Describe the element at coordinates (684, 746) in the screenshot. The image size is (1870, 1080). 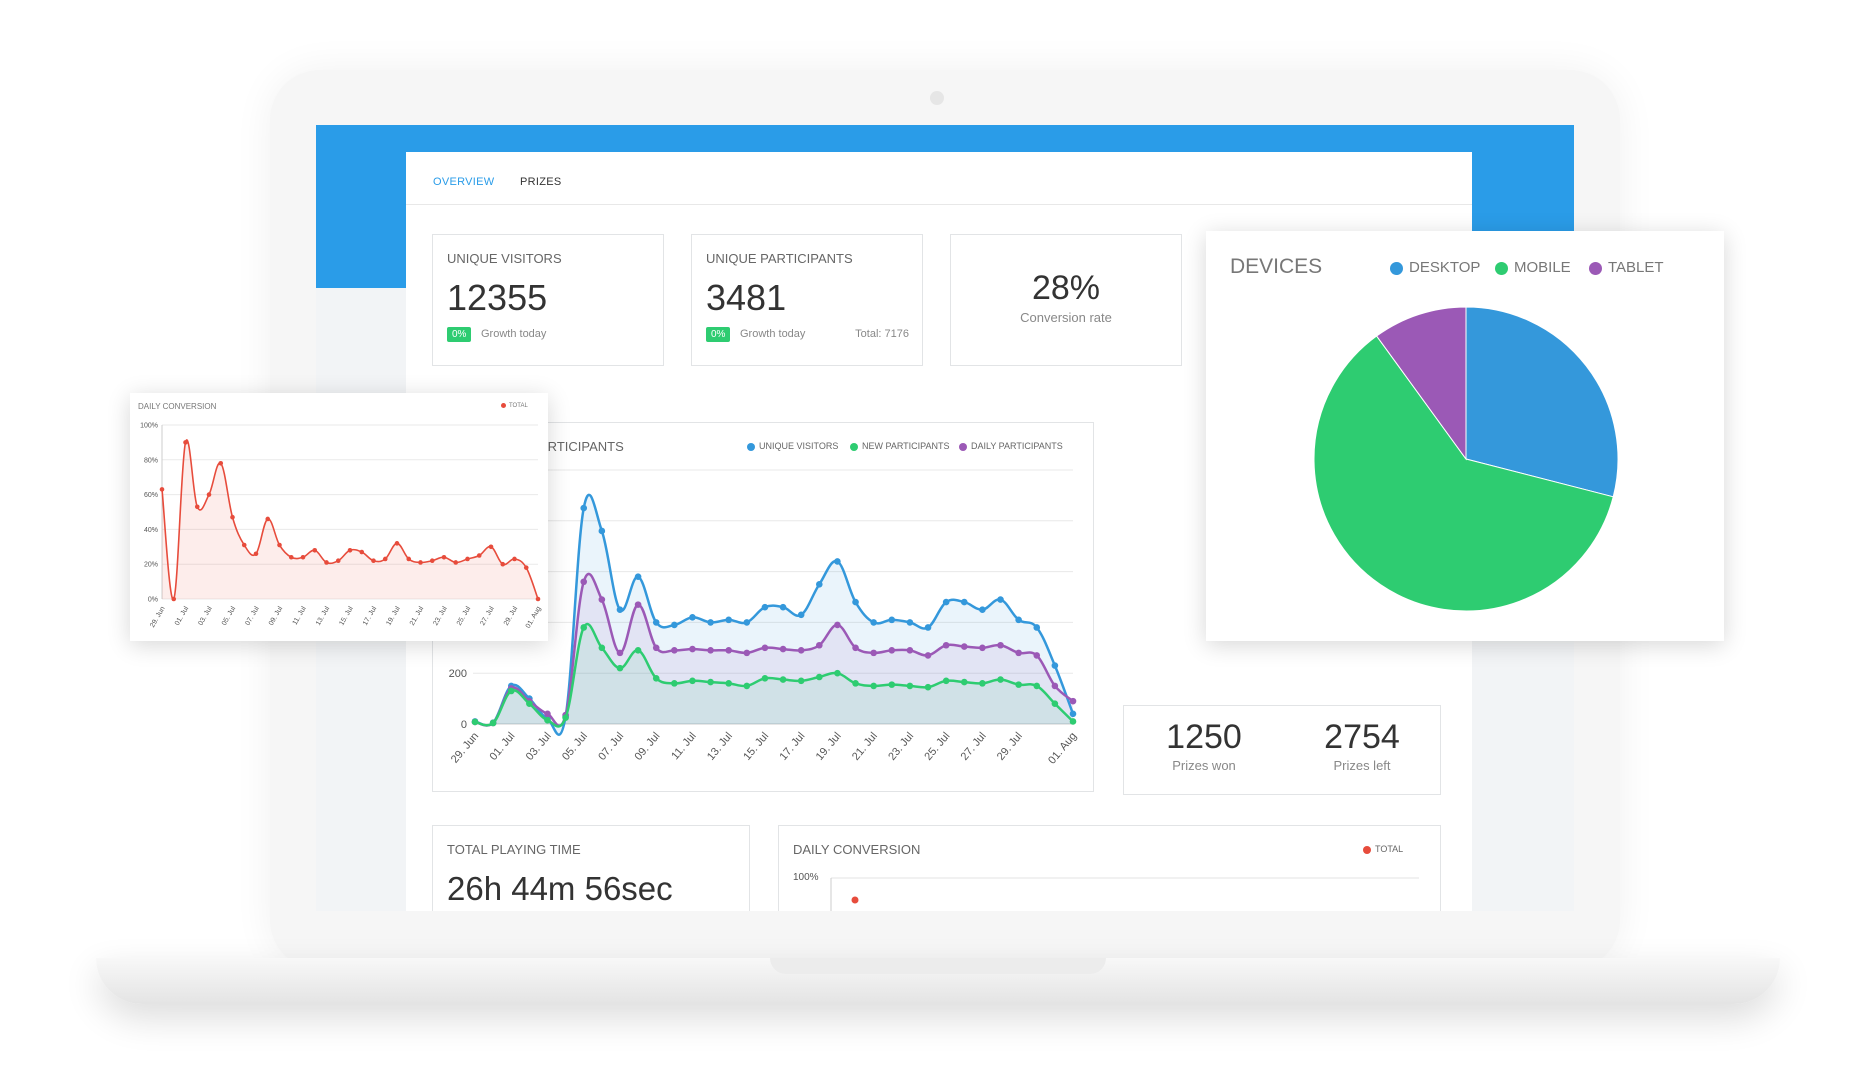
I see `x-tick-label: 11. Jul` at that location.